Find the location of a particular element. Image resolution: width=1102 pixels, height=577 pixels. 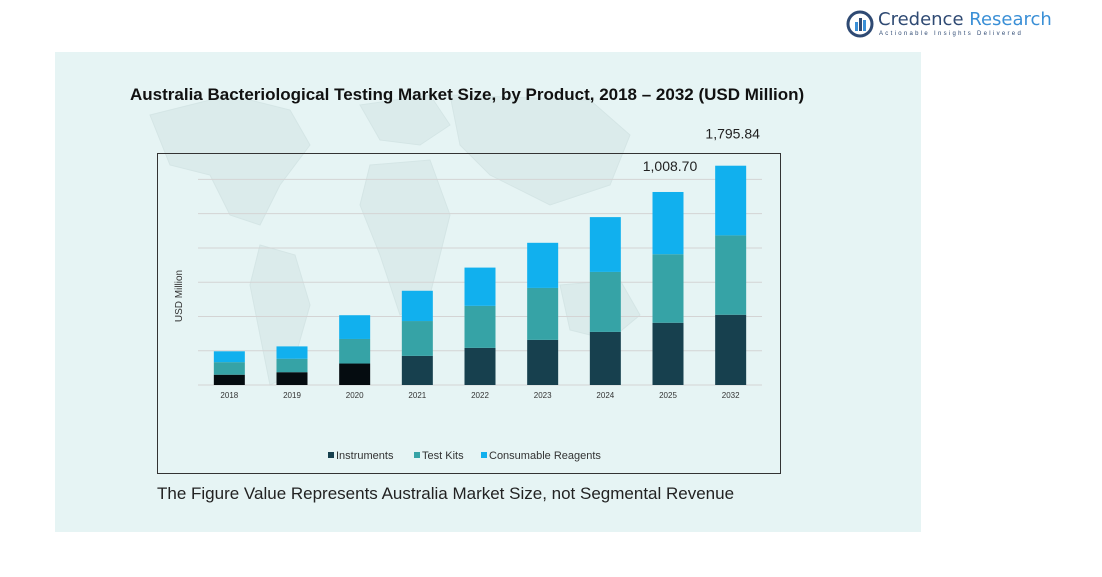

y-axis-label: USD Million is located at coordinates (179, 296).